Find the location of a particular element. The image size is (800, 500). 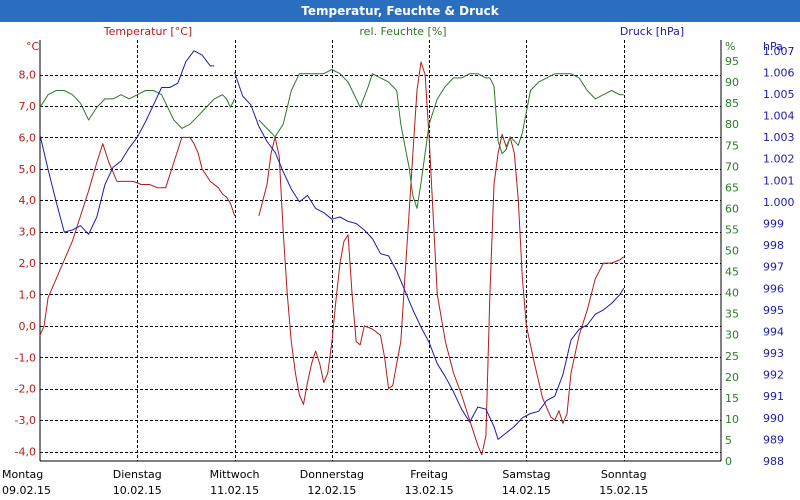

temperature-axis-unit: °C is located at coordinates (33, 46).